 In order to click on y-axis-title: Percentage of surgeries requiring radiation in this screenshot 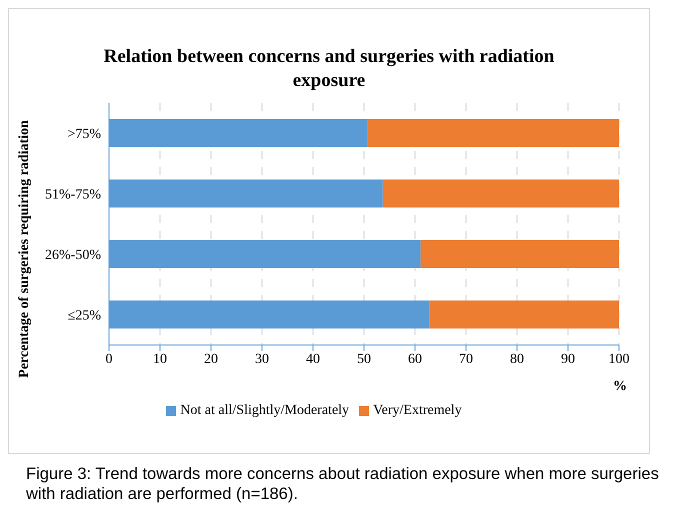, I will do `click(25, 249)`.